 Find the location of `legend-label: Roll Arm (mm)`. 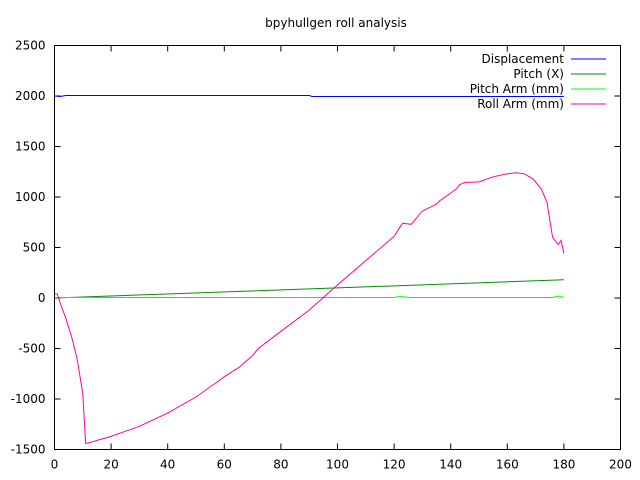

legend-label: Roll Arm (mm) is located at coordinates (520, 104).